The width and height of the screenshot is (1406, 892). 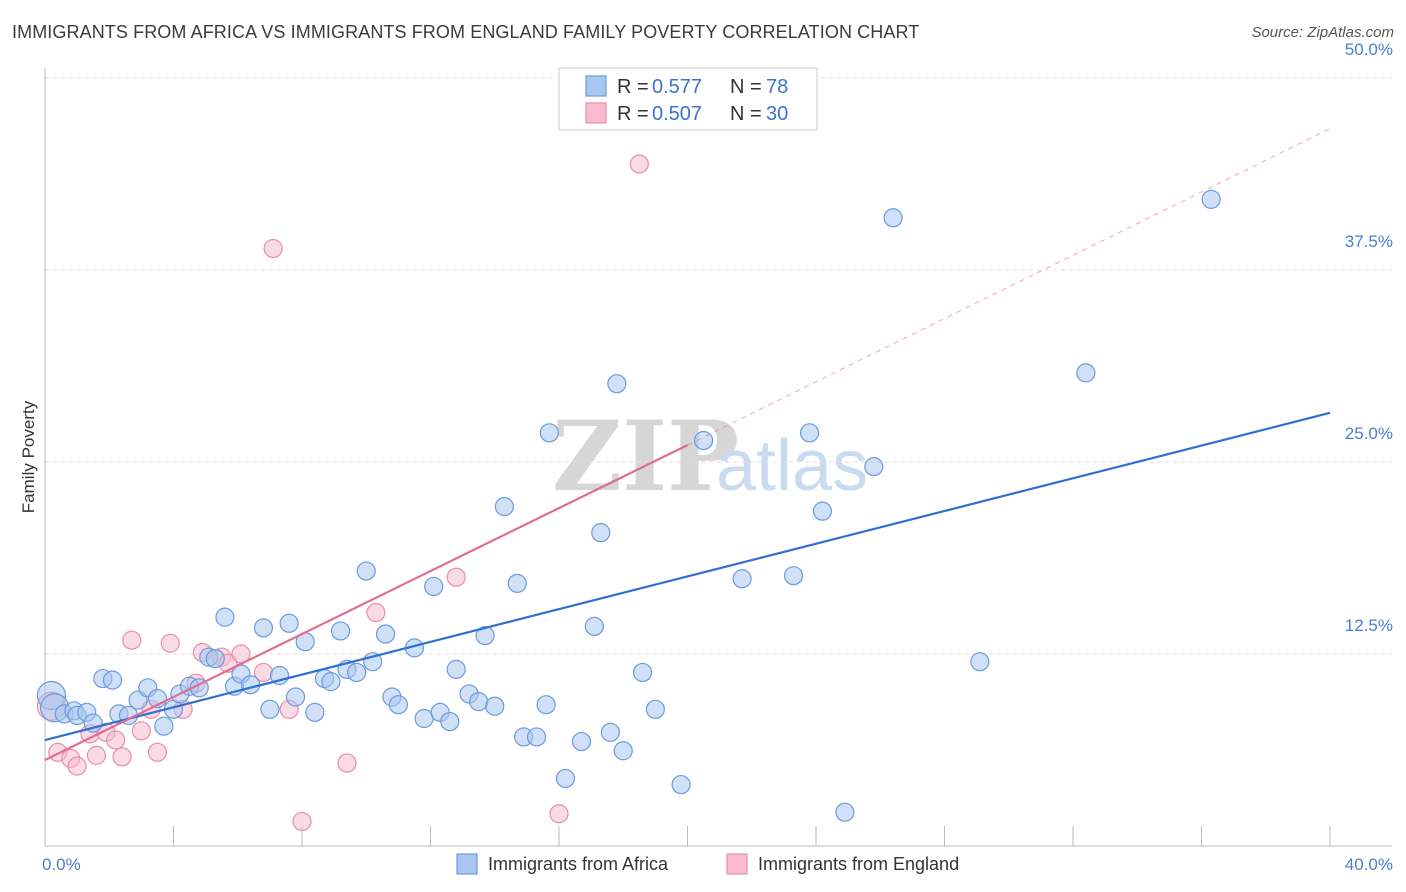 I want to click on bottom-legend-swatch-england, so click(x=737, y=864).